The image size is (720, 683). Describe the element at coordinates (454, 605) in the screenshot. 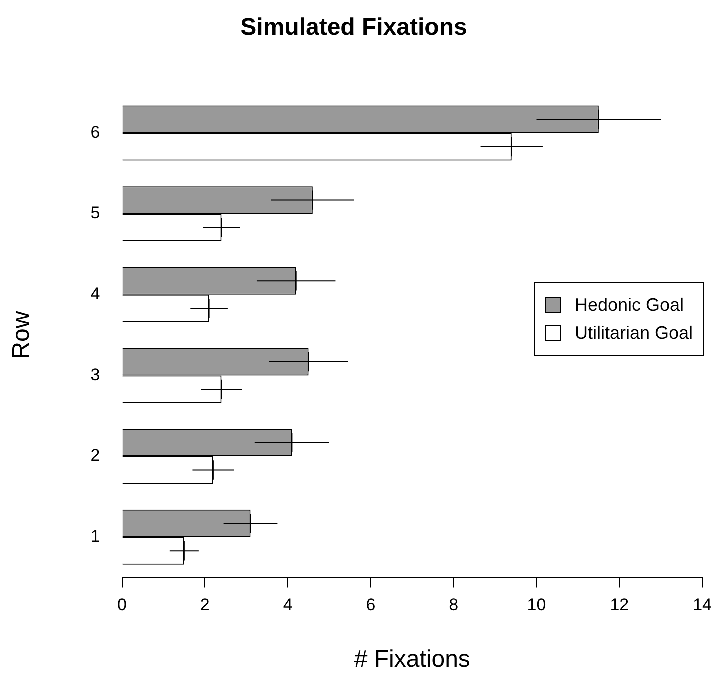

I see `x-tick-label: 8` at that location.